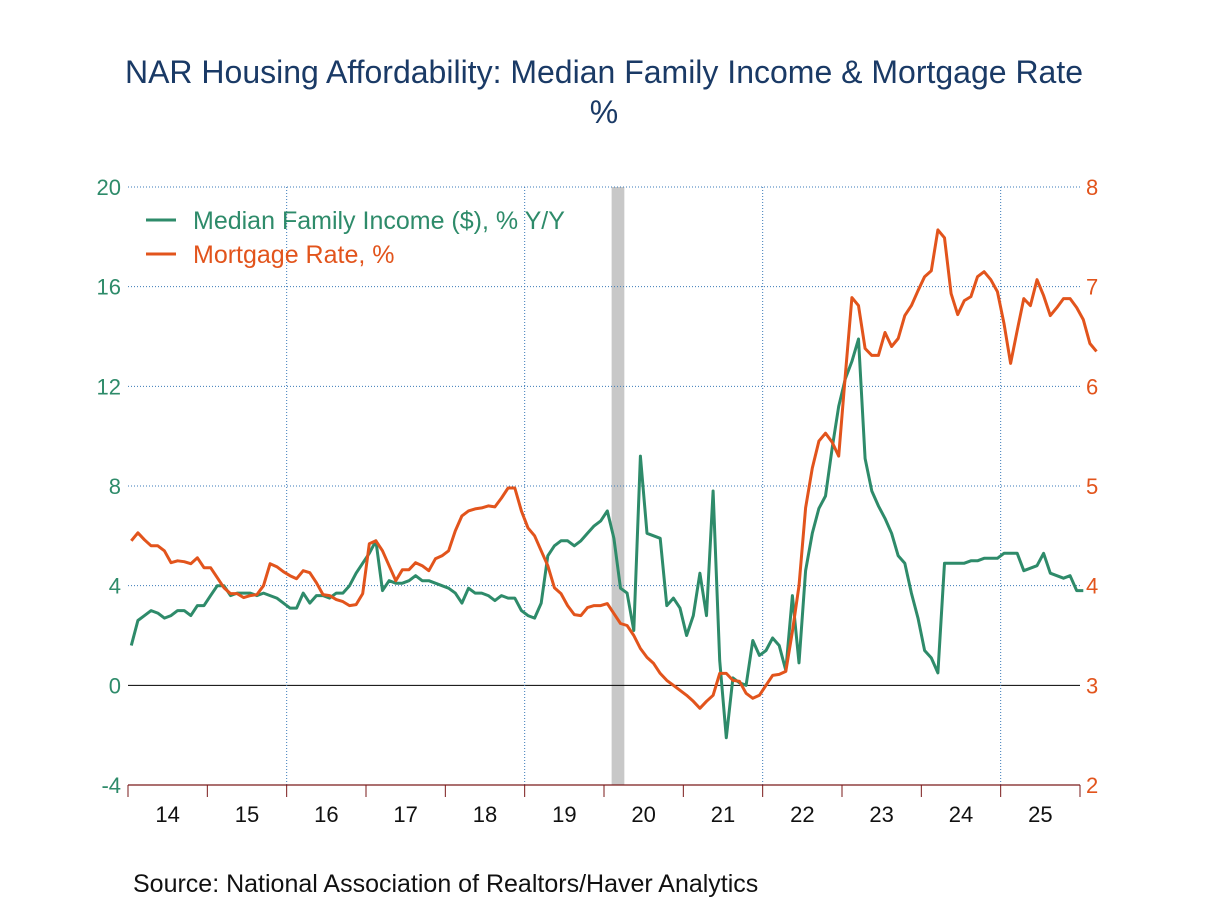 Image resolution: width=1208 pixels, height=906 pixels. Describe the element at coordinates (111, 785) in the screenshot. I see `left-axis-tick-label: -4` at that location.